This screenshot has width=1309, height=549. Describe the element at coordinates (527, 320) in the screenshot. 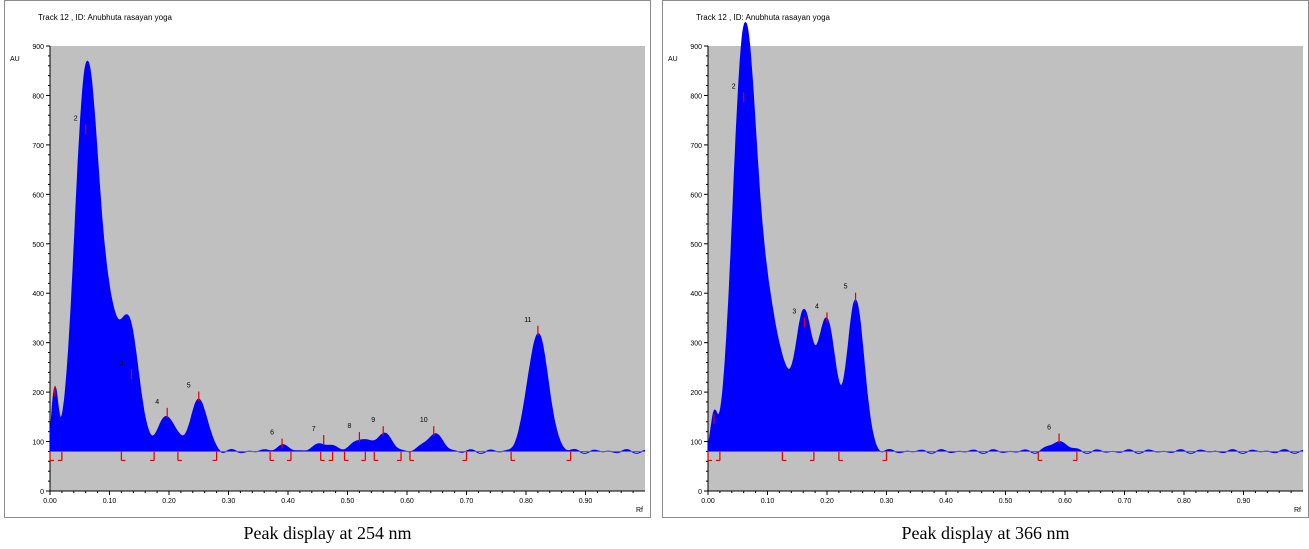

I see `peak-label: 11` at that location.